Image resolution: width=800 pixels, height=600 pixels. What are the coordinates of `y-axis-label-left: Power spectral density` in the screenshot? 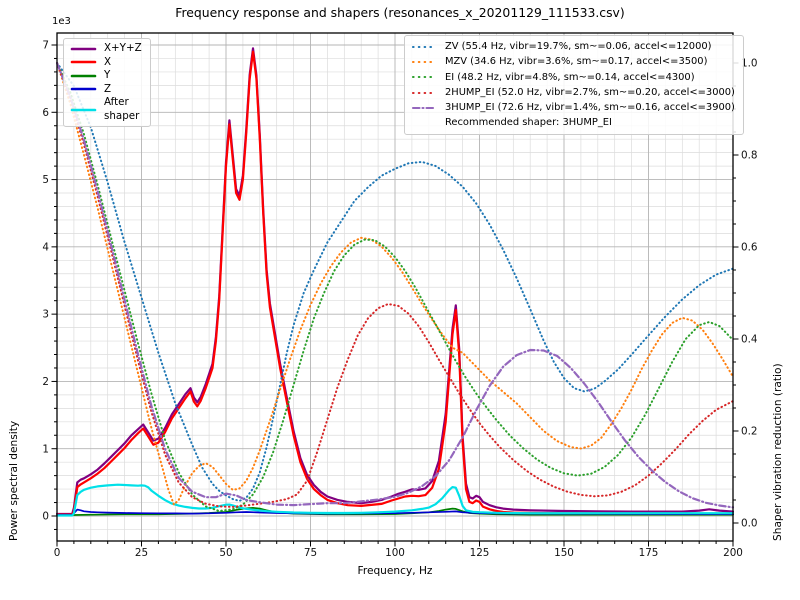 It's located at (14, 480).